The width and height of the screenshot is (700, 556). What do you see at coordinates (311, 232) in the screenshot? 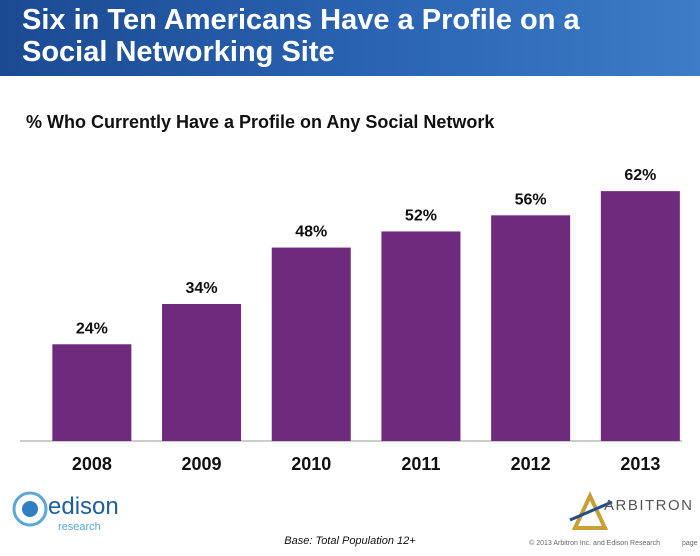
I see `value-label: 48%` at bounding box center [311, 232].